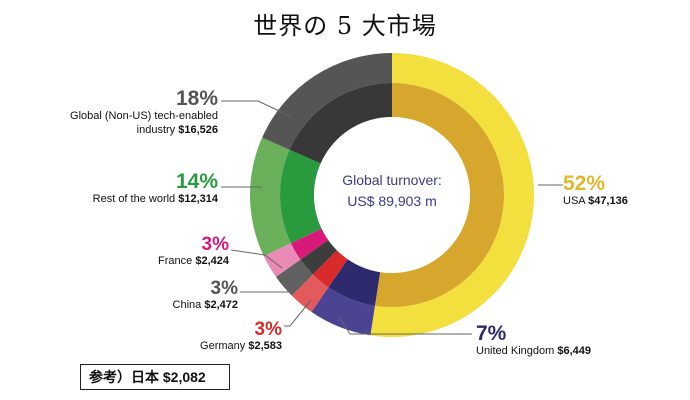  I want to click on center-label-line2: US$ 89,903 m, so click(392, 201).